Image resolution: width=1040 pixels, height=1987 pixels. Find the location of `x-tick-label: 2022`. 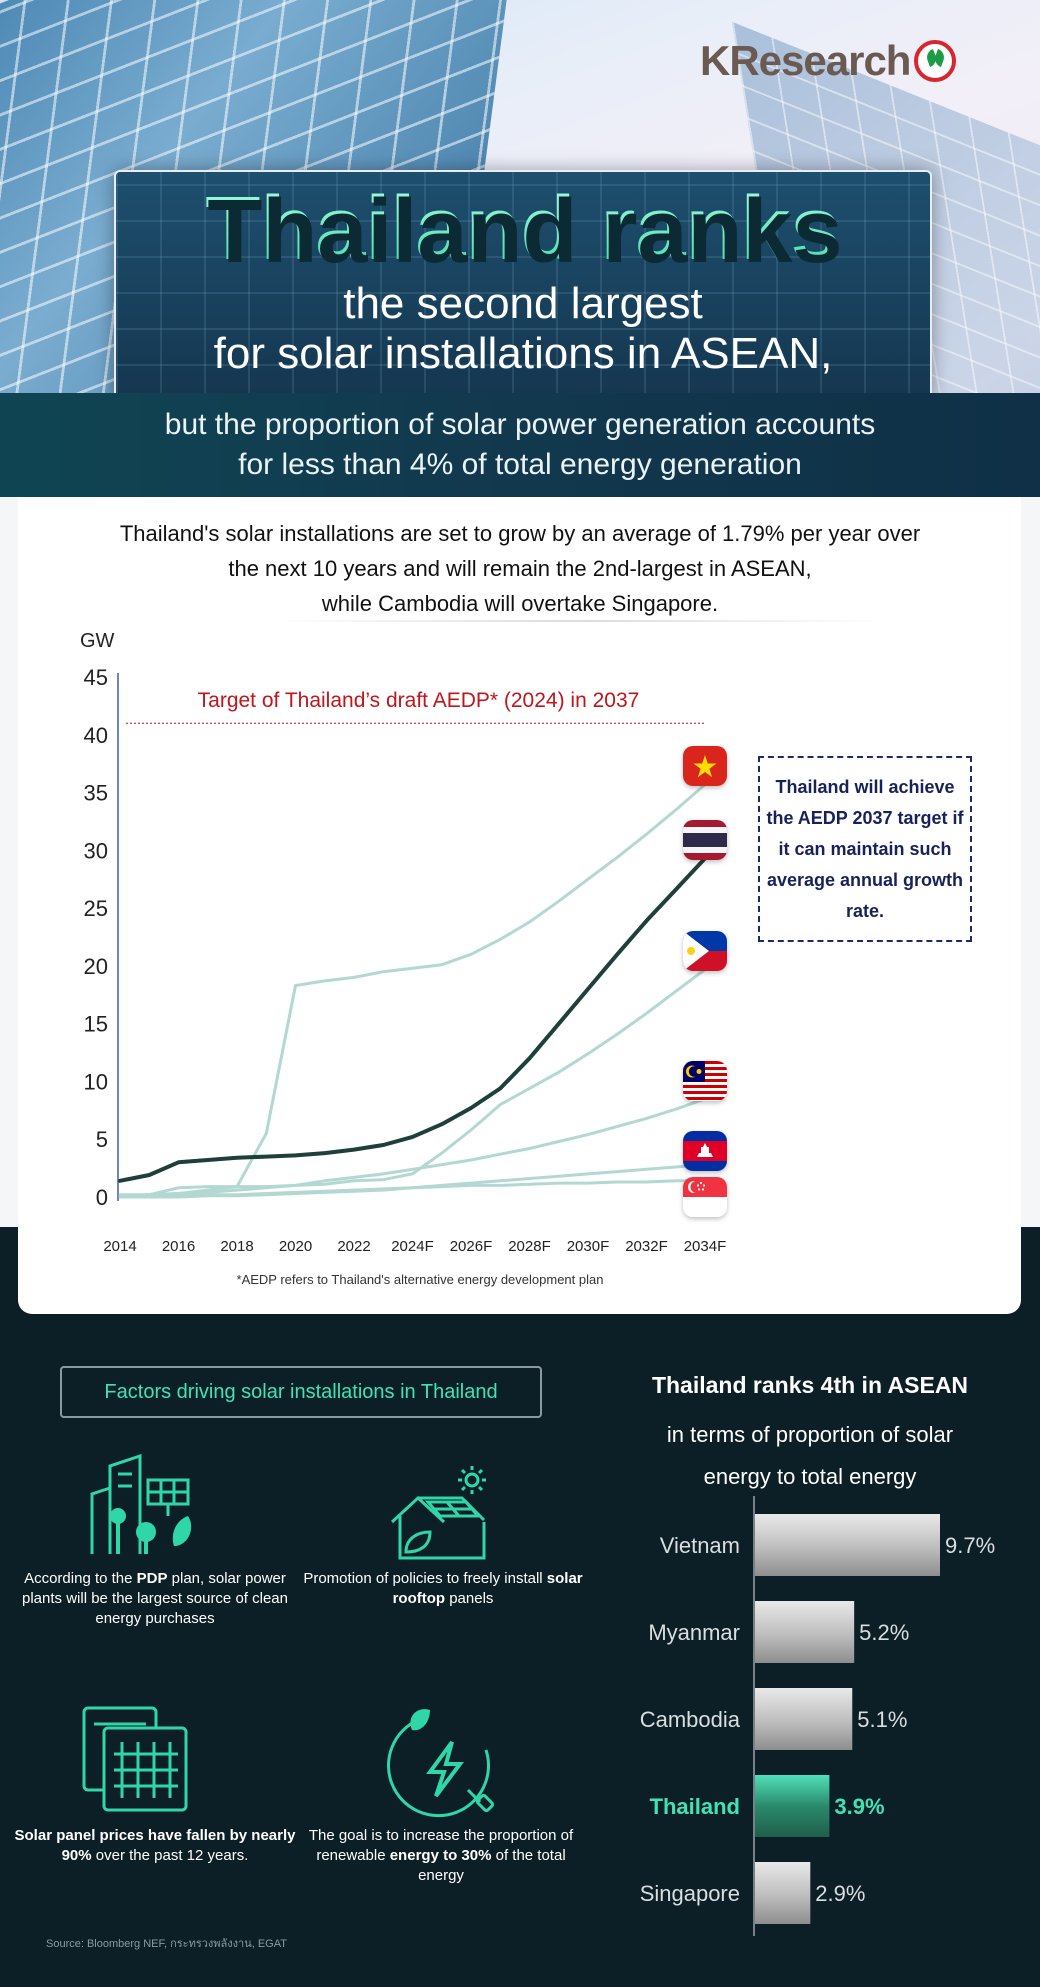

x-tick-label: 2022 is located at coordinates (353, 1246).